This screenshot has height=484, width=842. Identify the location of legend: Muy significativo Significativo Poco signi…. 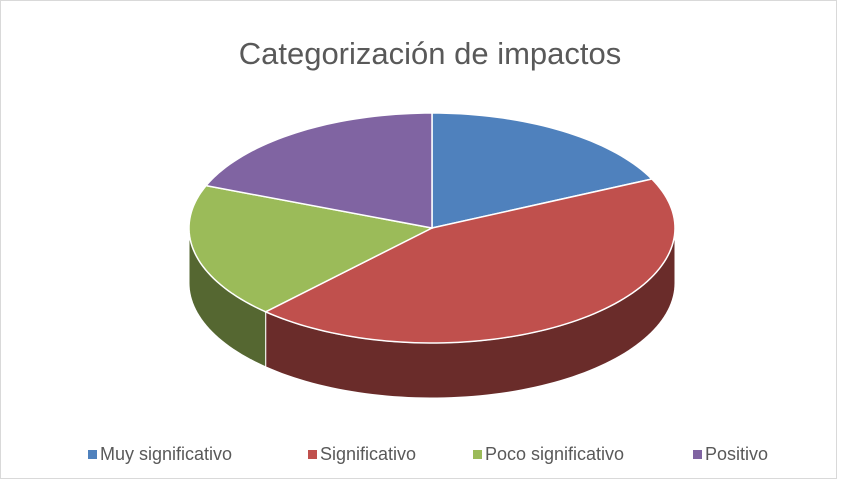
(428, 454).